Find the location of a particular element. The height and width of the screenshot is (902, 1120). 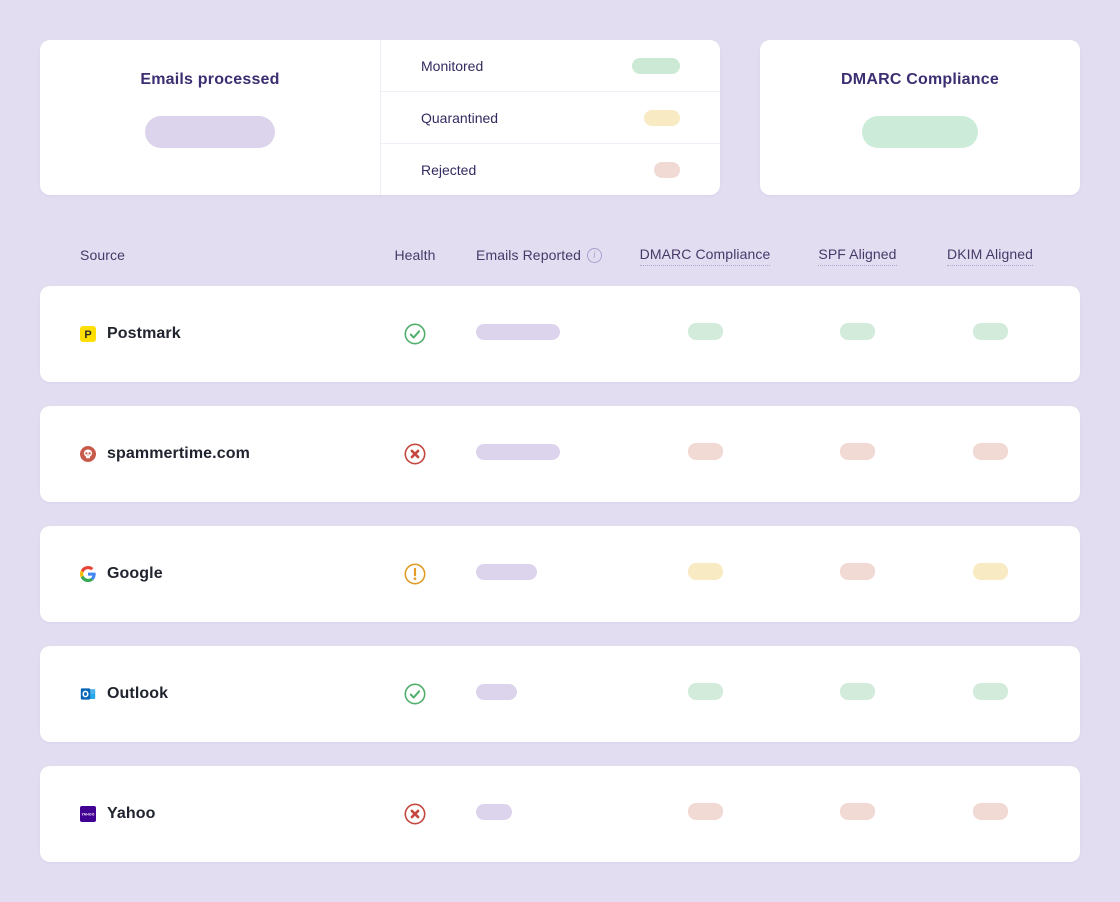

info-icon: i is located at coordinates (594, 255).